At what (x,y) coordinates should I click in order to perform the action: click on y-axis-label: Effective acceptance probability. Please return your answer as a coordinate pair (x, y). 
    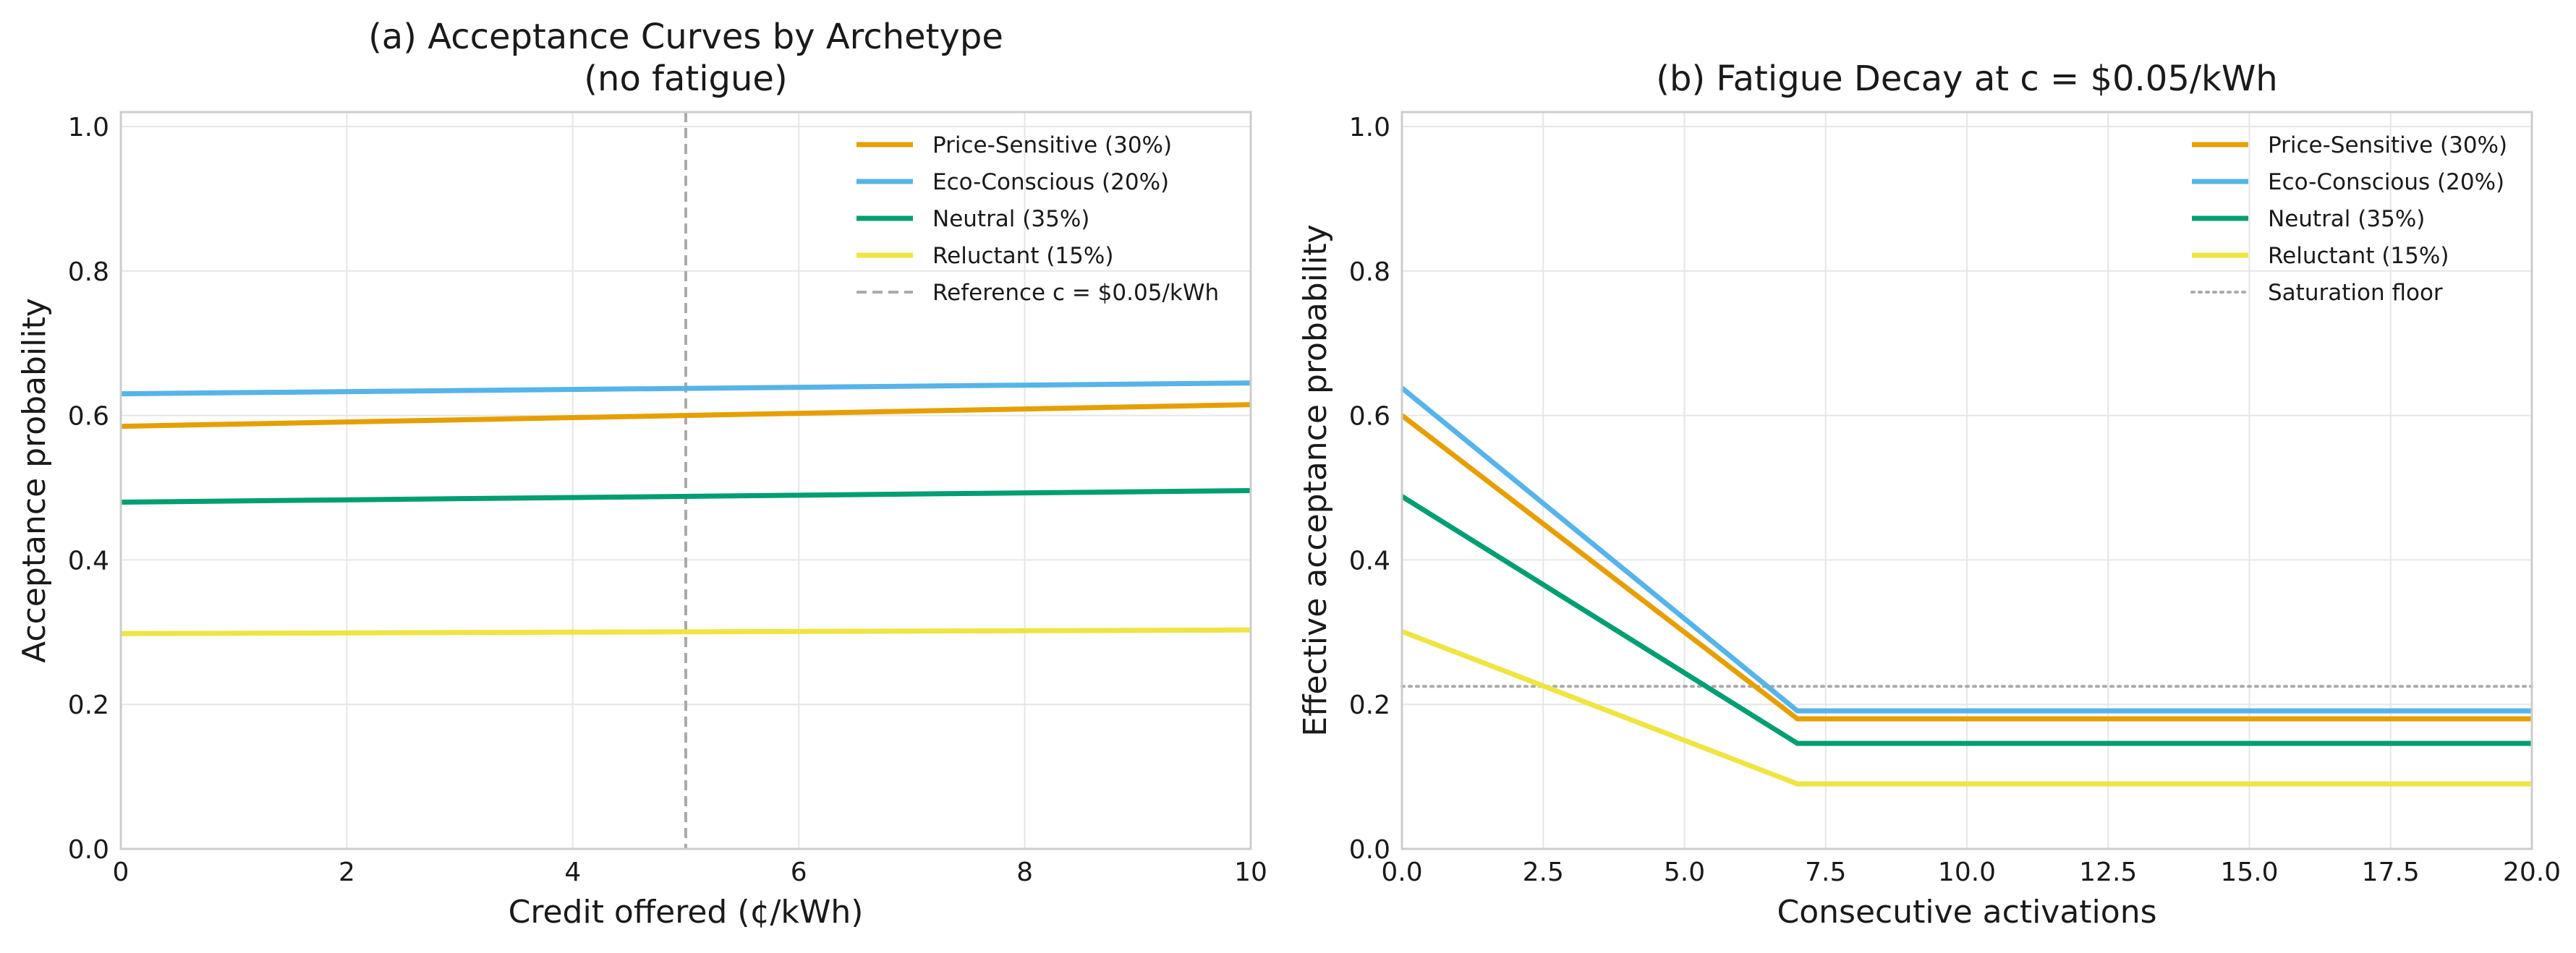
    Looking at the image, I should click on (1315, 480).